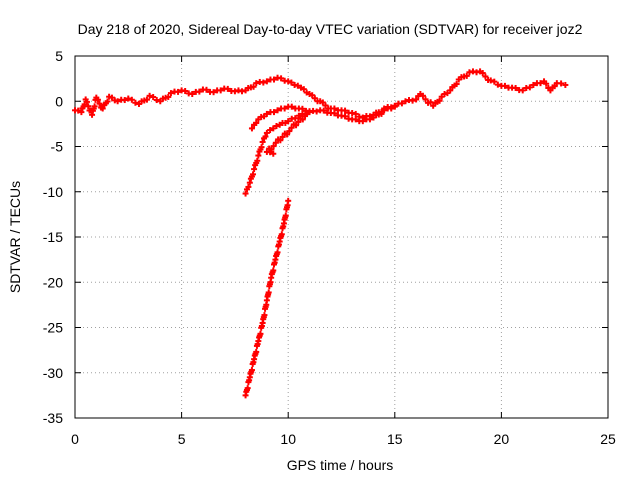  Describe the element at coordinates (53, 192) in the screenshot. I see `y-tick-label: -10` at that location.